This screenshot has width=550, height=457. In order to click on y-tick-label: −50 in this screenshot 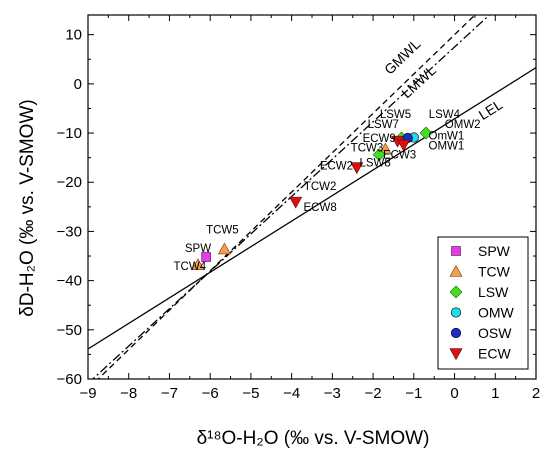, I will do `click(69, 330)`.